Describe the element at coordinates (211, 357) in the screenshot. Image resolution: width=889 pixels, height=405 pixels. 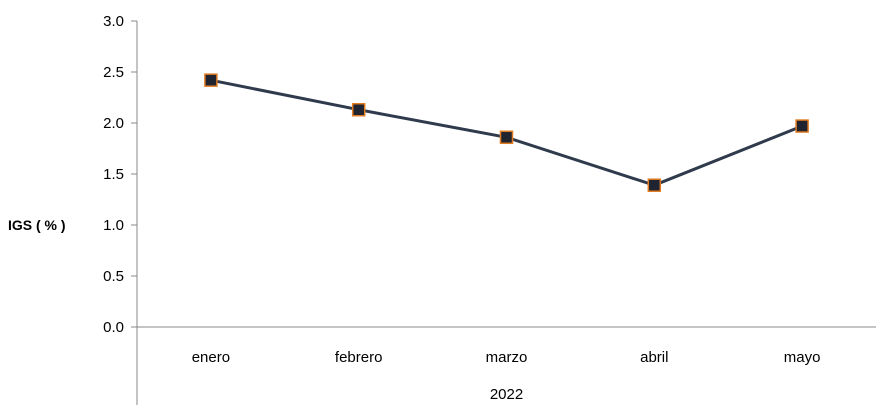
I see `x-tick-label: enero` at that location.